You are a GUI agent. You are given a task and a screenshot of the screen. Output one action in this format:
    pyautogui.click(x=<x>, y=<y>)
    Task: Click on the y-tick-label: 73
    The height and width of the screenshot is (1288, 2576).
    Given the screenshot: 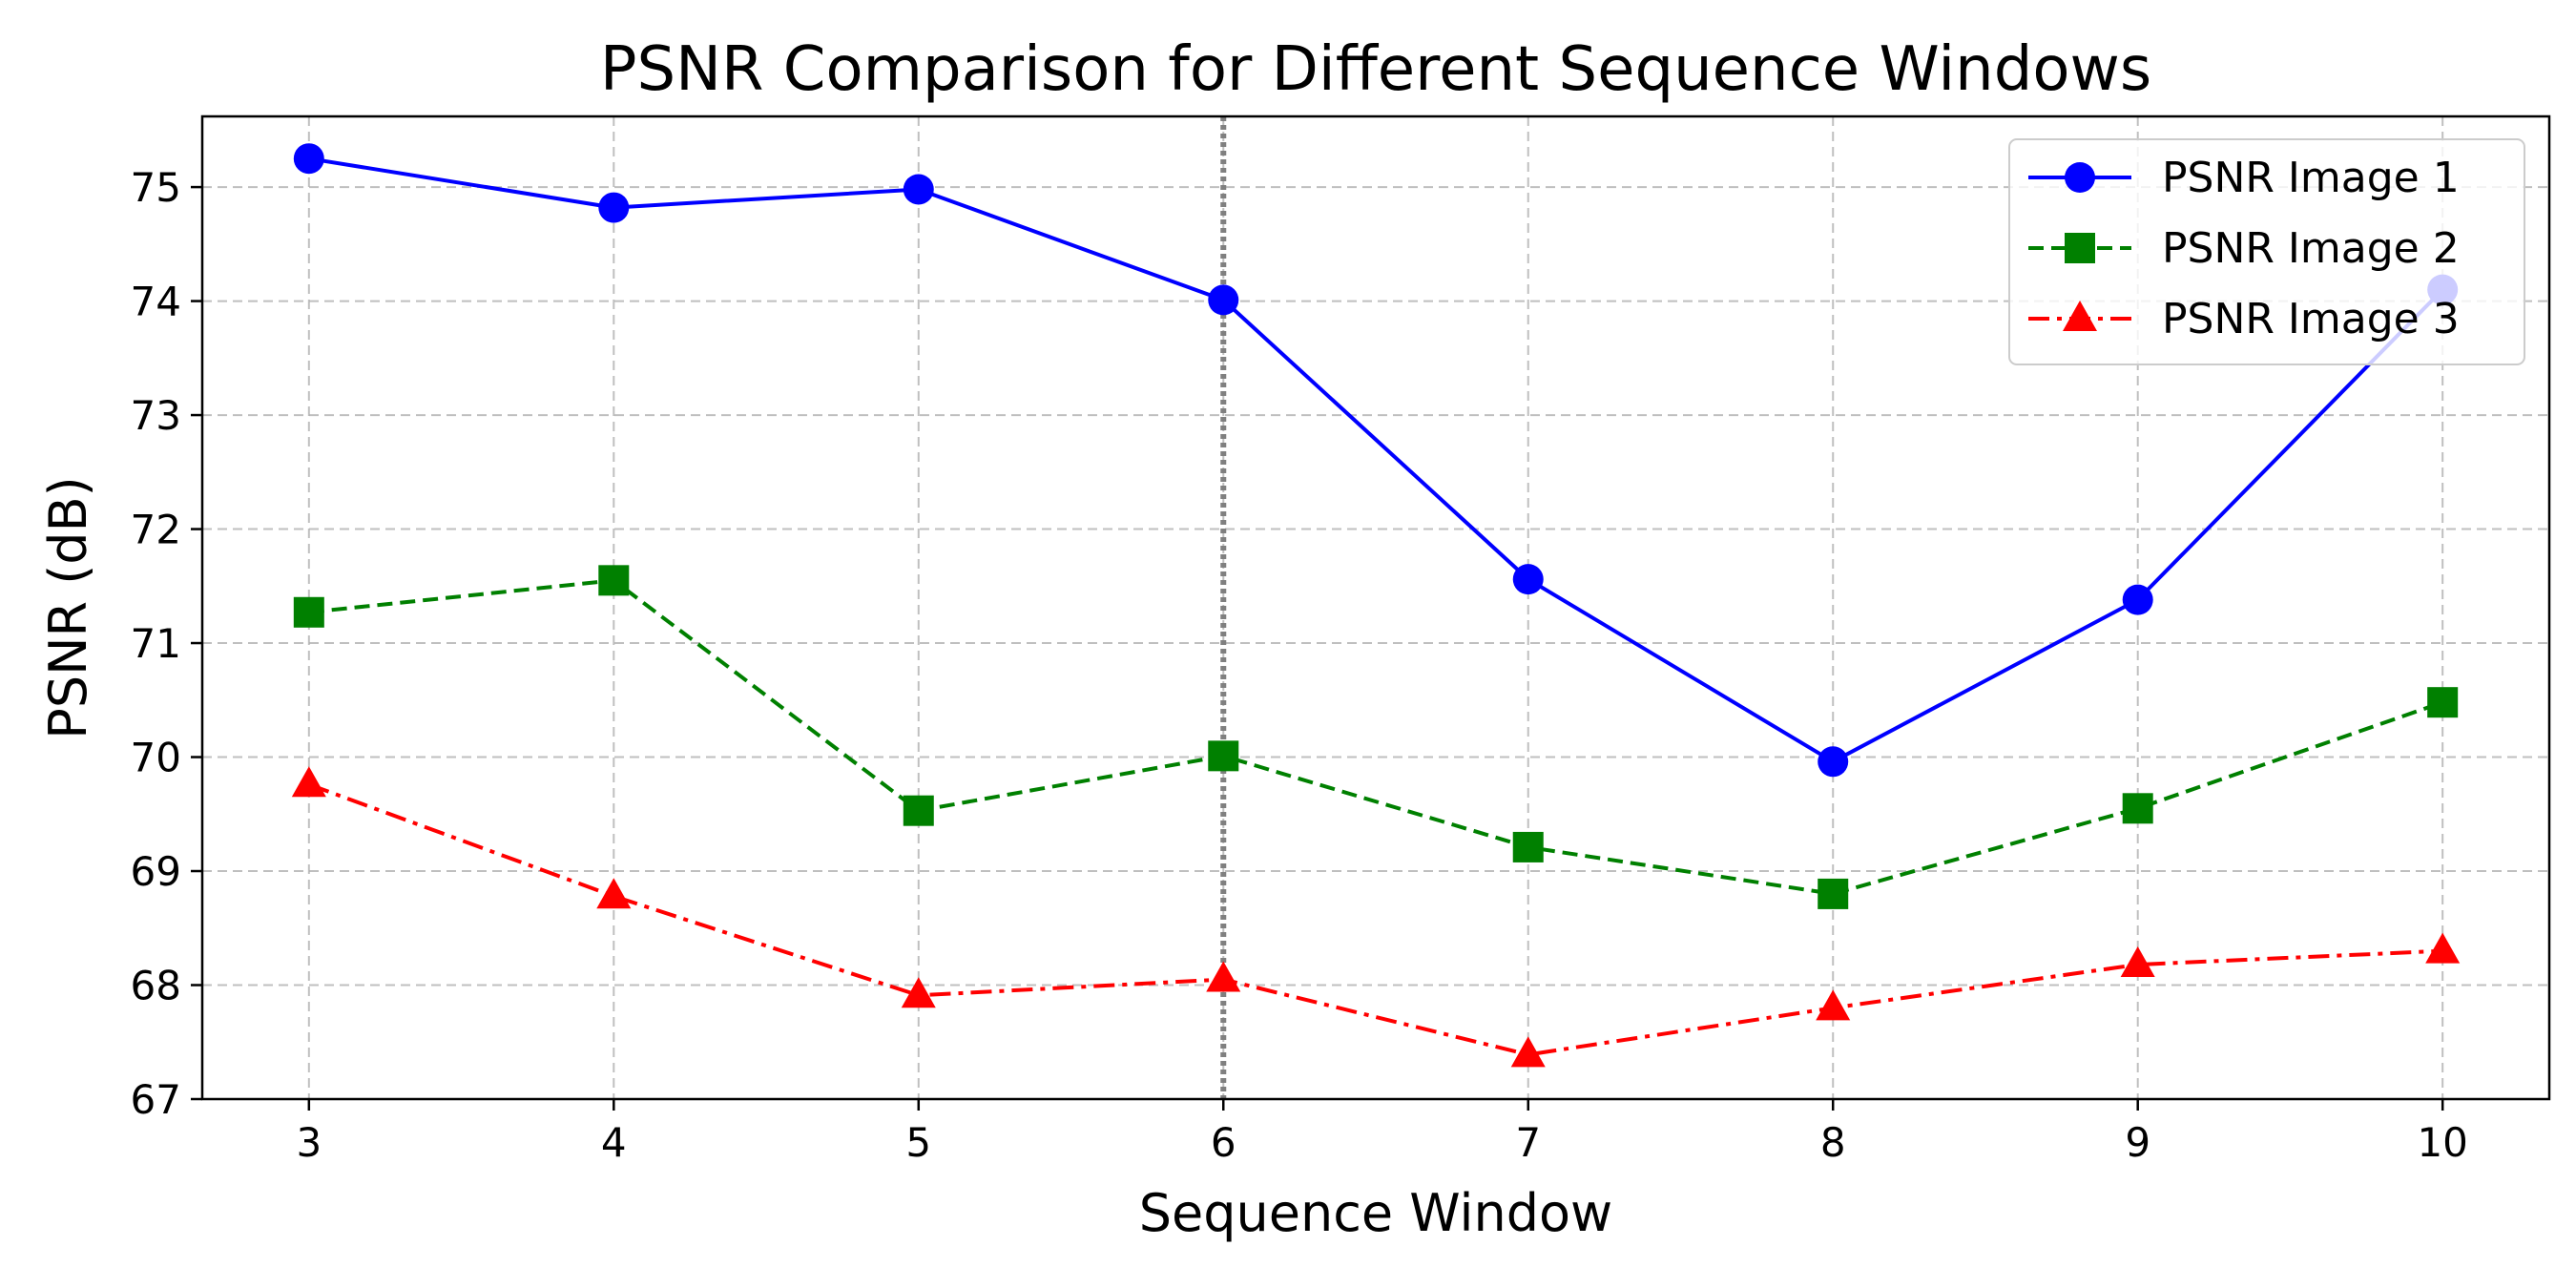 What is the action you would take?
    pyautogui.click(x=156, y=415)
    